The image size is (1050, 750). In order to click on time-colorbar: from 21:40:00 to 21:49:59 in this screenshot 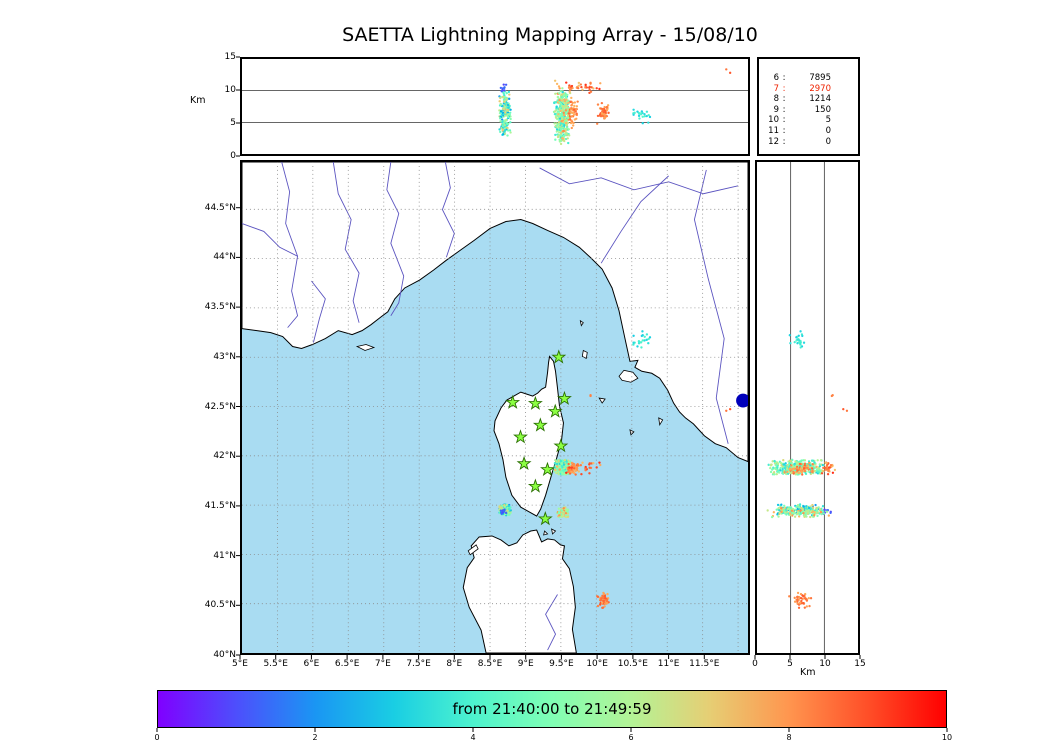, I will do `click(552, 709)`.